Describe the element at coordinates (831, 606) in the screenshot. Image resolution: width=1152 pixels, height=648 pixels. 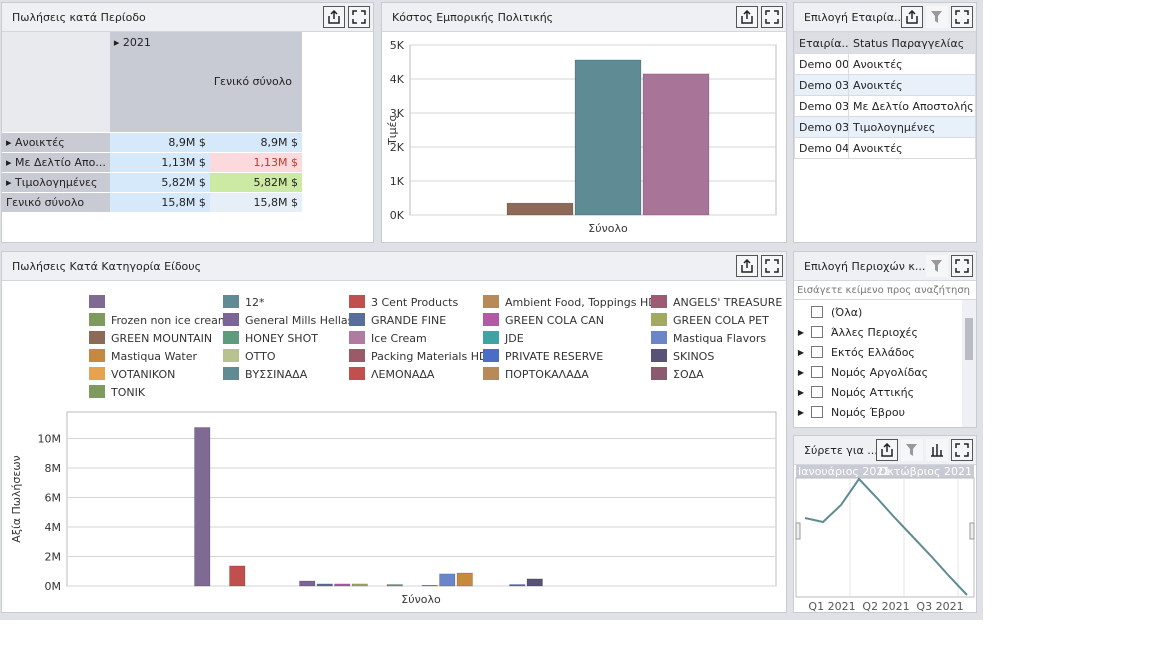
I see `x-tick-label: Q1 2021` at that location.